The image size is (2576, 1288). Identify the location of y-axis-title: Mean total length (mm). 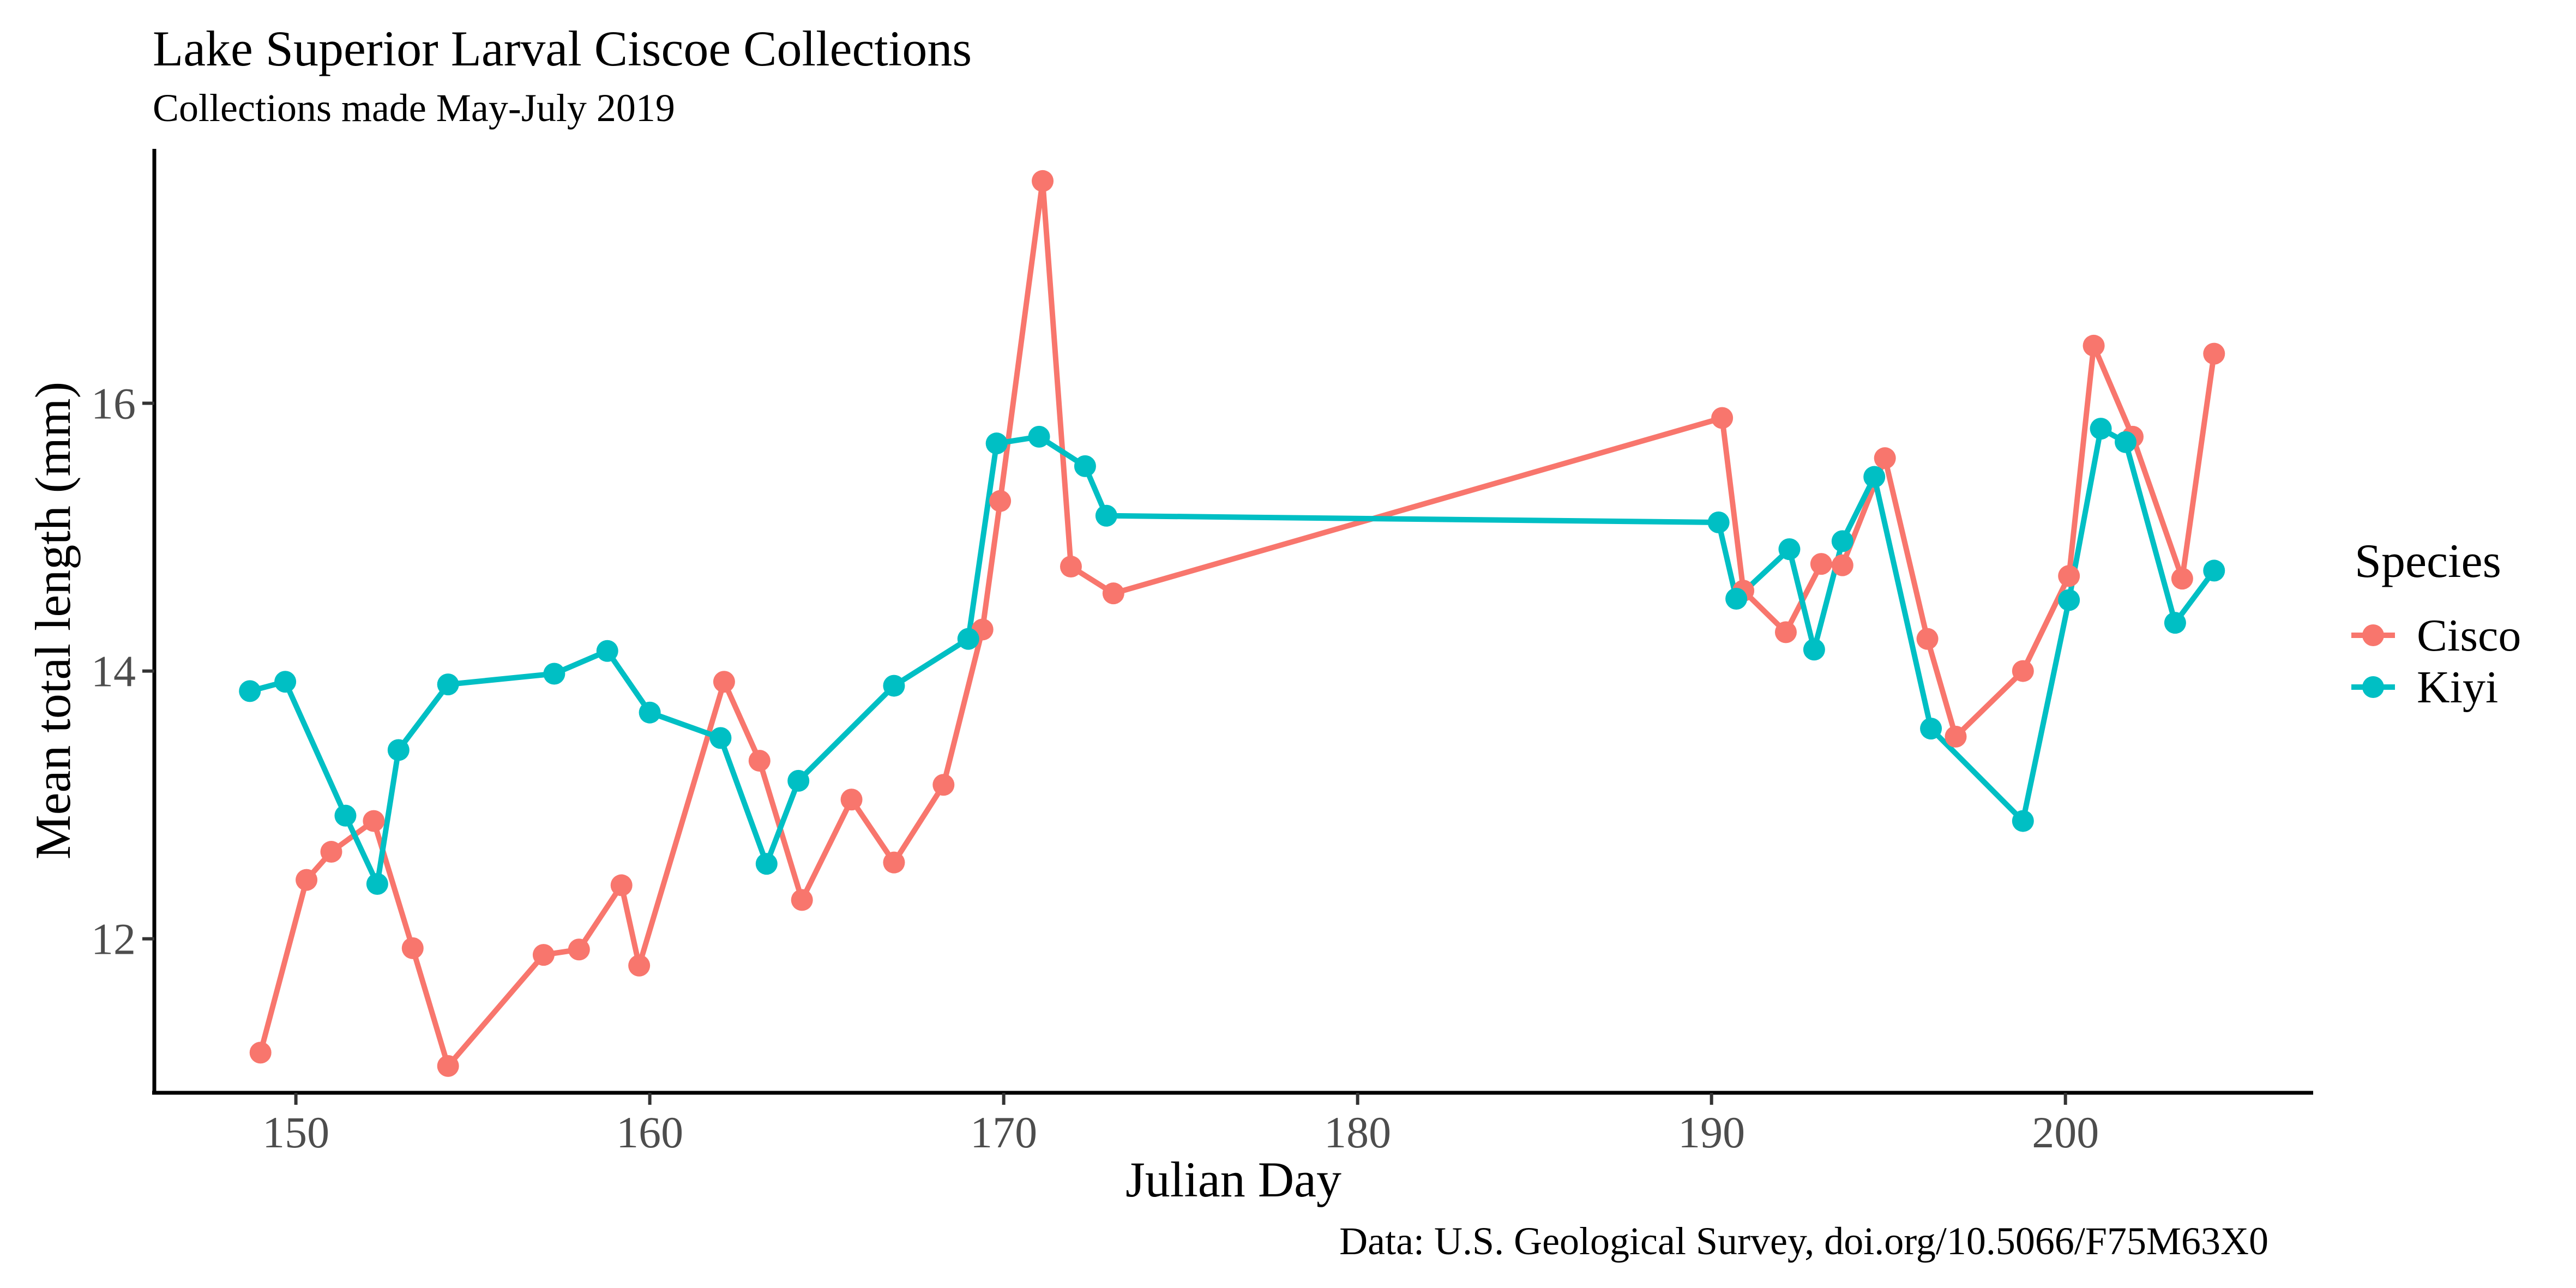
(53, 620).